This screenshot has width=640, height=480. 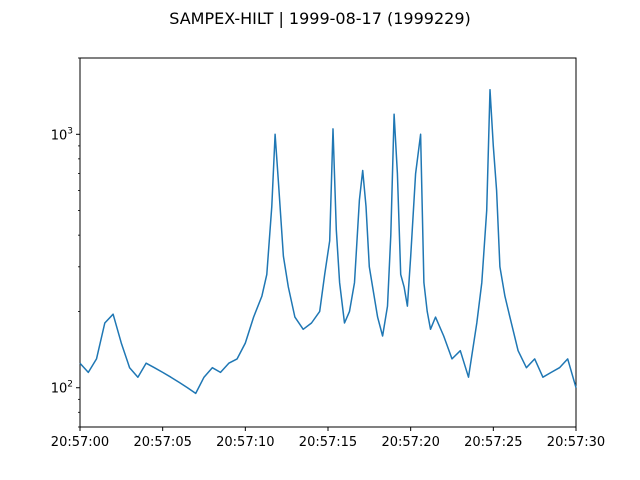 I want to click on chart-title: SAMPEX-HILT | 1999-08-17 (1999229), so click(x=320, y=18).